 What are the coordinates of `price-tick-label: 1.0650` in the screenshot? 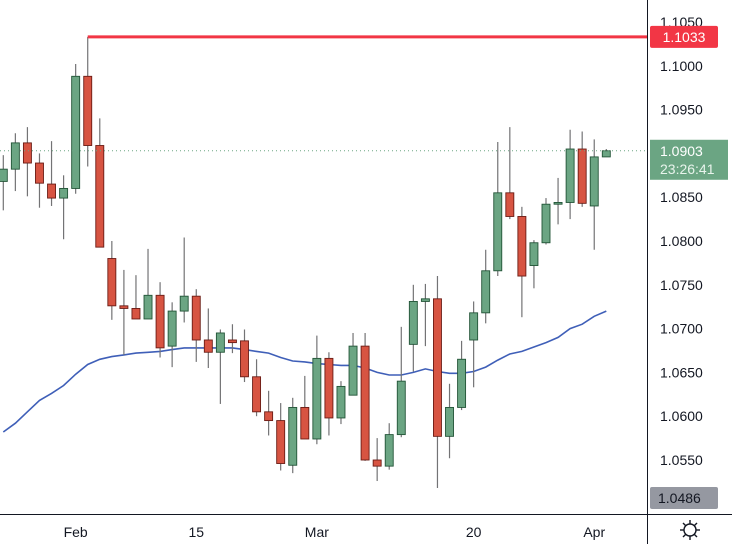 It's located at (681, 372).